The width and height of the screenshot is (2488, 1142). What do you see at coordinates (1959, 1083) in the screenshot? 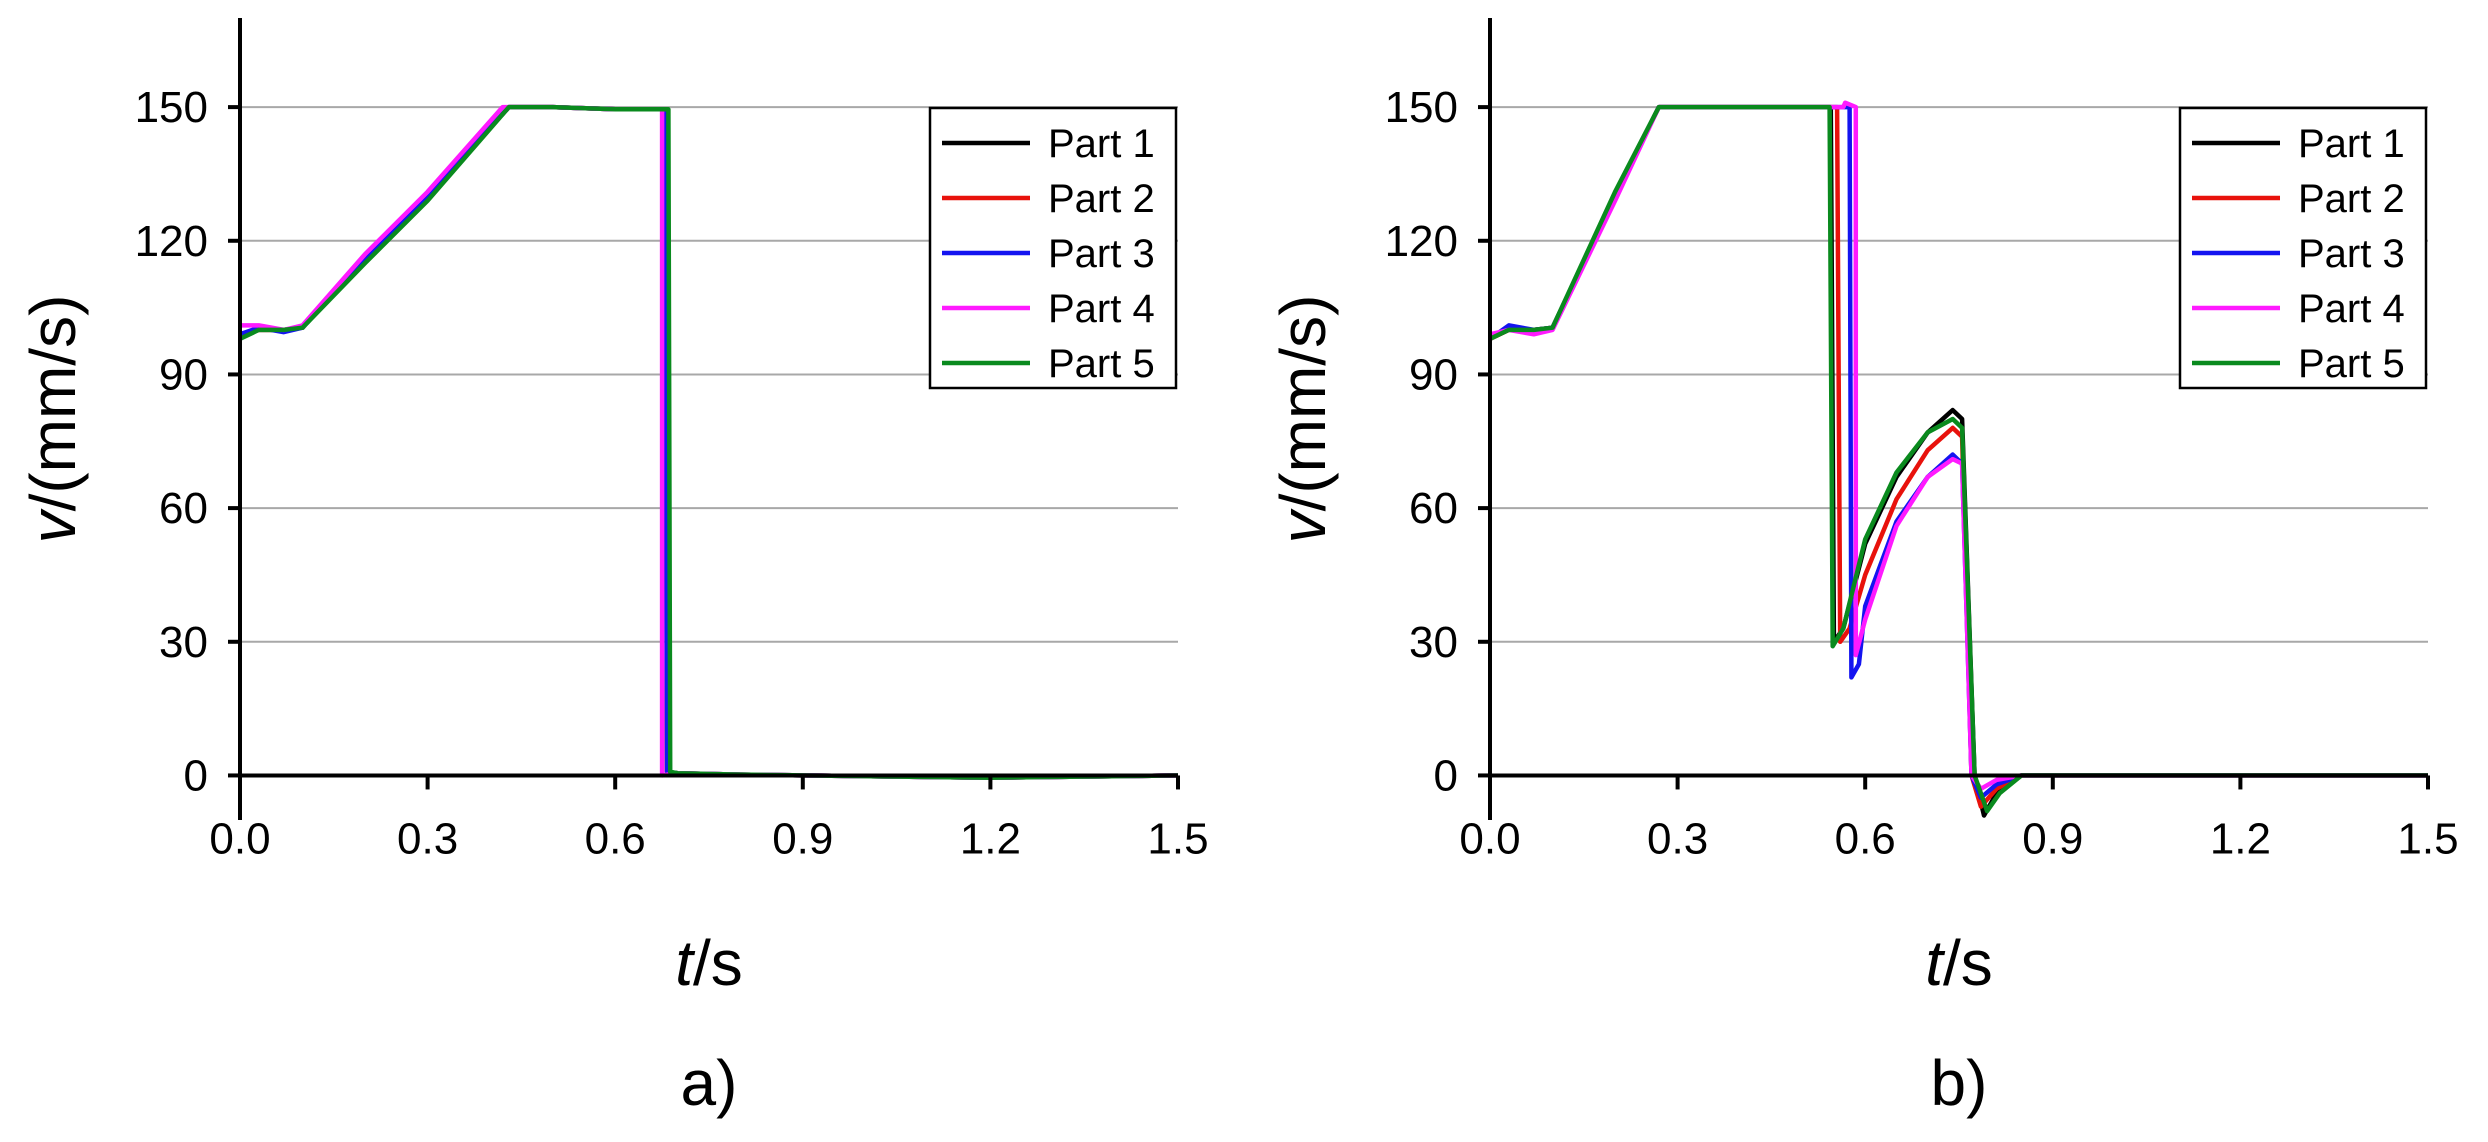
I see `panel-label: b)` at bounding box center [1959, 1083].